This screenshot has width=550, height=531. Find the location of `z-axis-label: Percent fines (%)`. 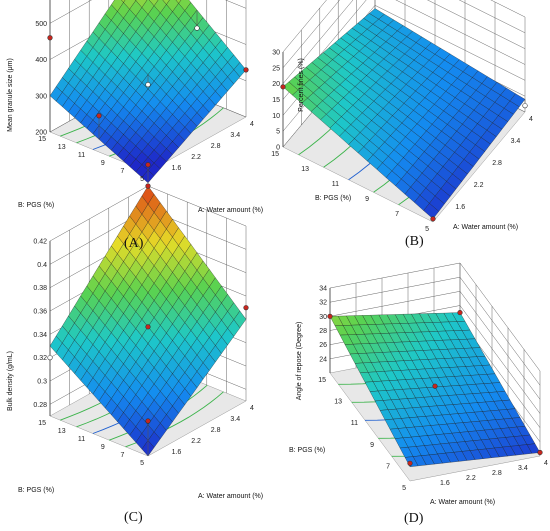

z-axis-label: Percent fines (%) is located at coordinates (301, 85).